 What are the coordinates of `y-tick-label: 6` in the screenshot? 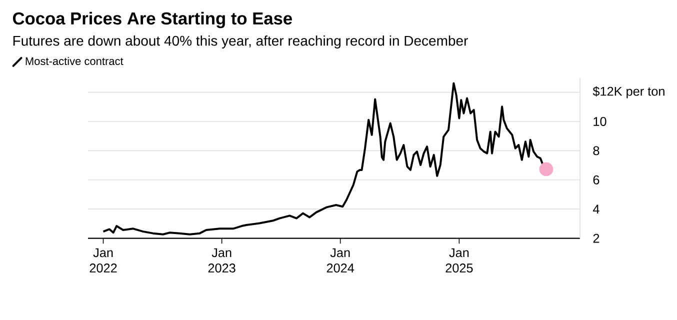 It's located at (596, 179).